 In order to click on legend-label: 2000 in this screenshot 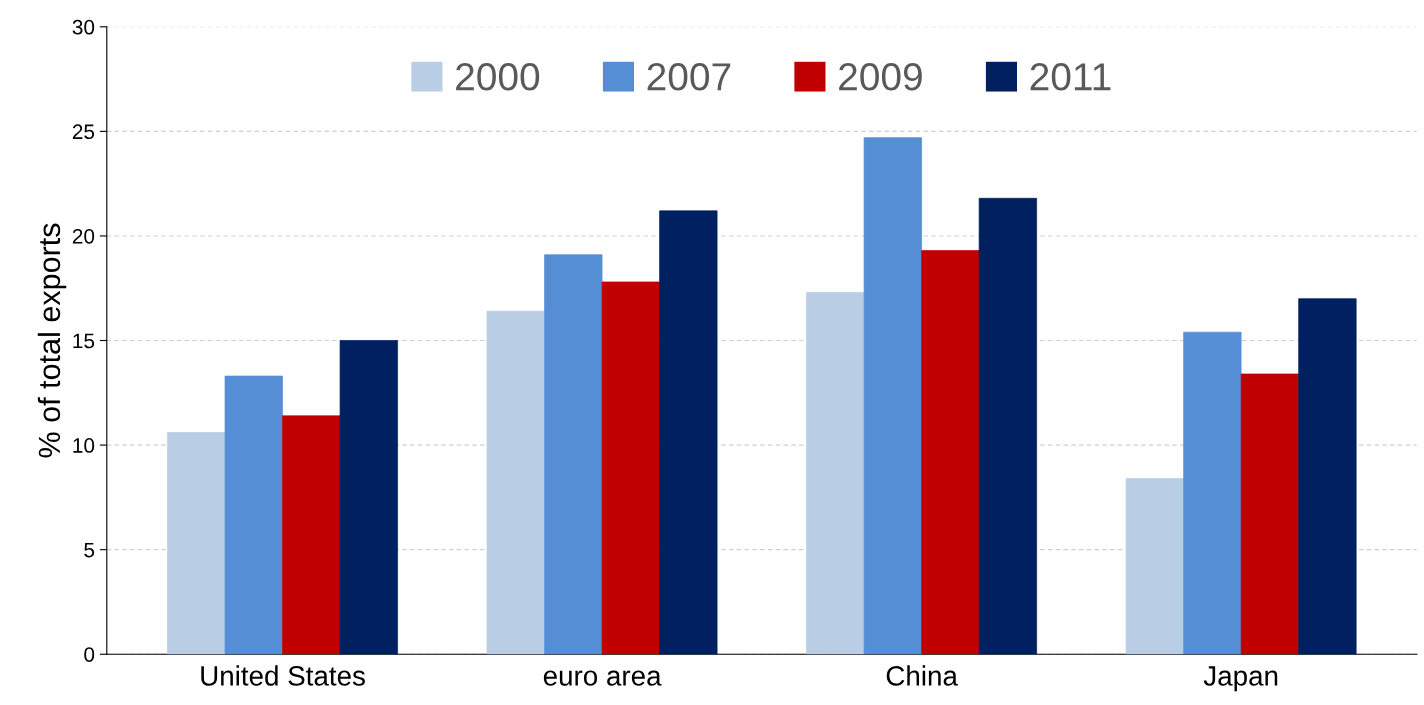, I will do `click(498, 77)`.